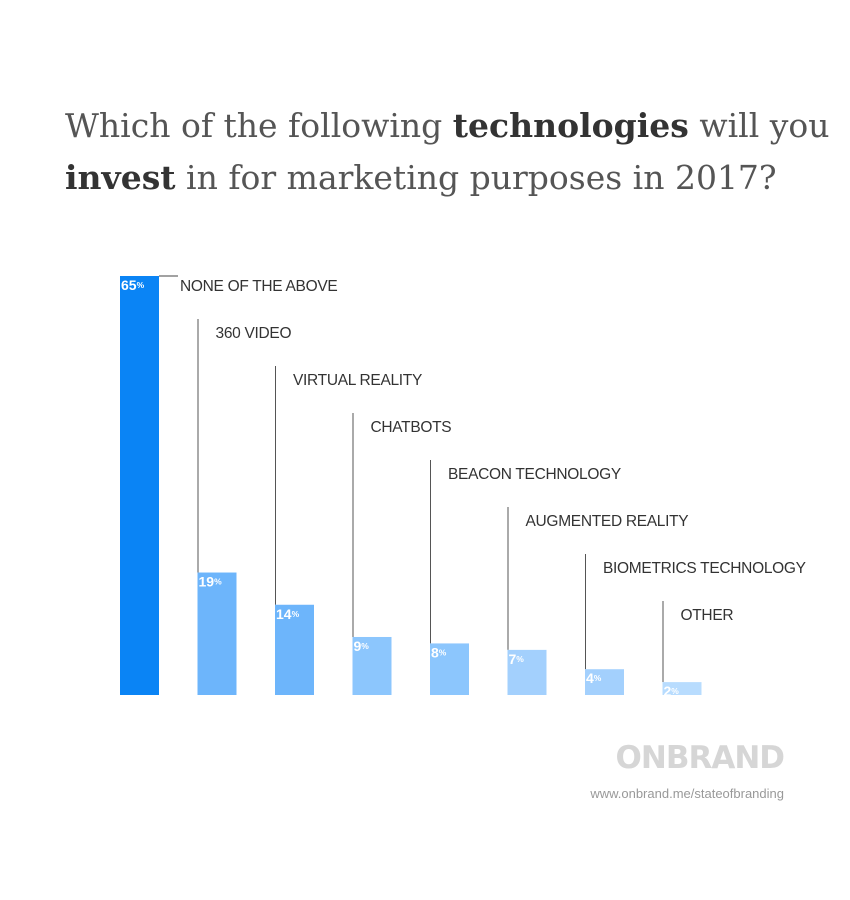  What do you see at coordinates (259, 125) in the screenshot?
I see `title-text: Which of the following` at bounding box center [259, 125].